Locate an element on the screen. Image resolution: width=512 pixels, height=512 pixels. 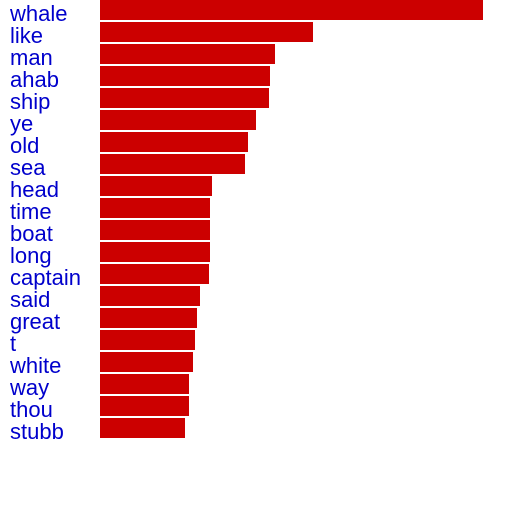
category-label-whale: whale is located at coordinates (38, 13).